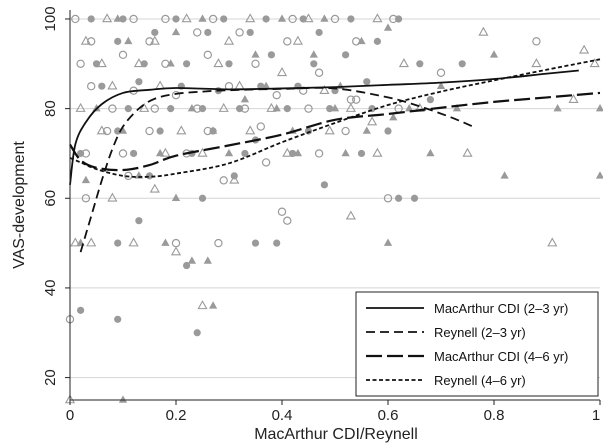  What do you see at coordinates (50, 288) in the screenshot?
I see `y-tick-label: 40` at bounding box center [50, 288].